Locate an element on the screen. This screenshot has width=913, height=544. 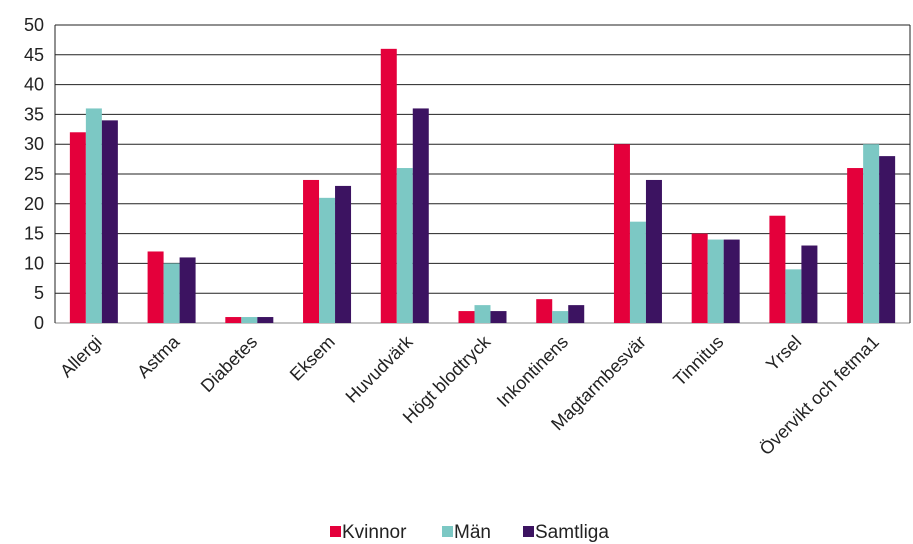
legend-label-män: Män is located at coordinates (472, 532).